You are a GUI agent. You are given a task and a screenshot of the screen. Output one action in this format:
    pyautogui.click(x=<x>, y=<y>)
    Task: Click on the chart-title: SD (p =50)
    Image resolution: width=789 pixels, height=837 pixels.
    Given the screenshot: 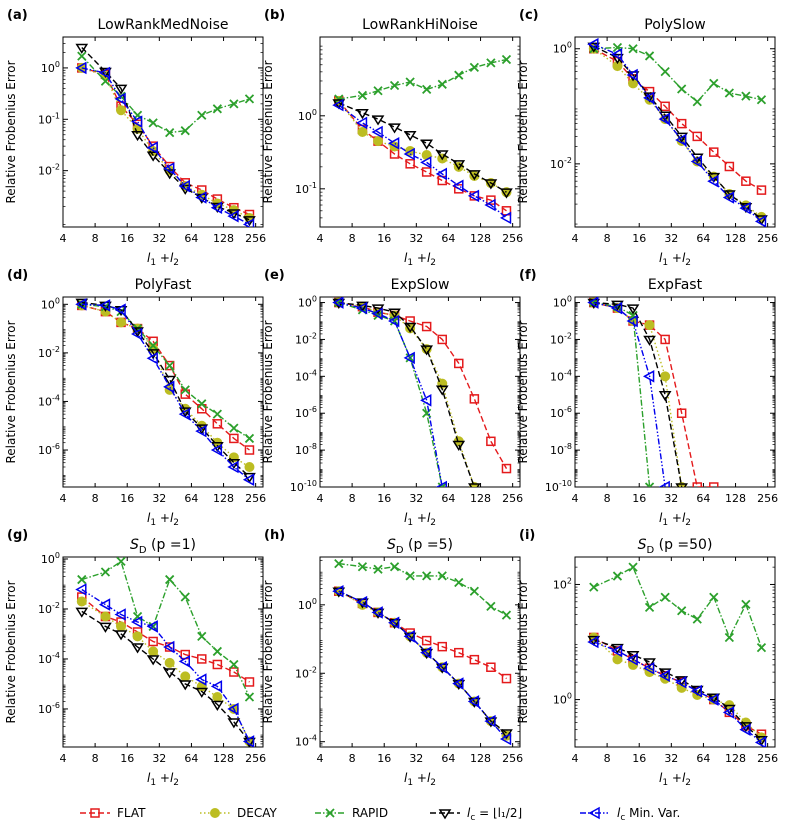 What is the action you would take?
    pyautogui.click(x=675, y=546)
    